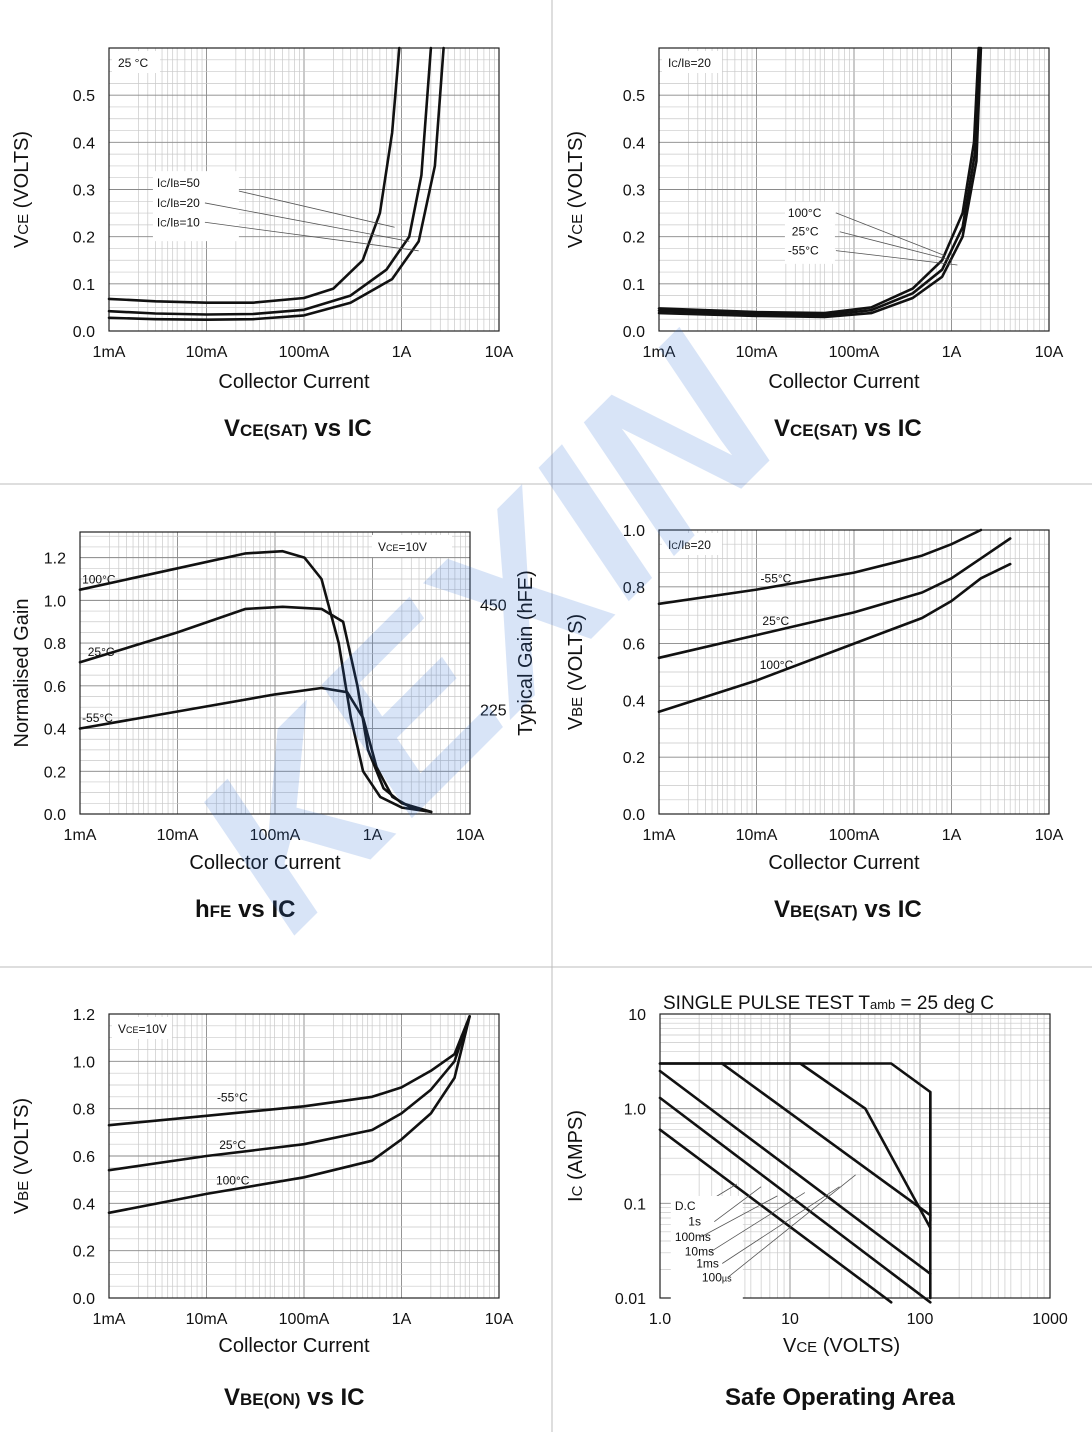 Image resolution: width=1092 pixels, height=1432 pixels. I want to click on condition-note: IC/IB=20, so click(689, 63).